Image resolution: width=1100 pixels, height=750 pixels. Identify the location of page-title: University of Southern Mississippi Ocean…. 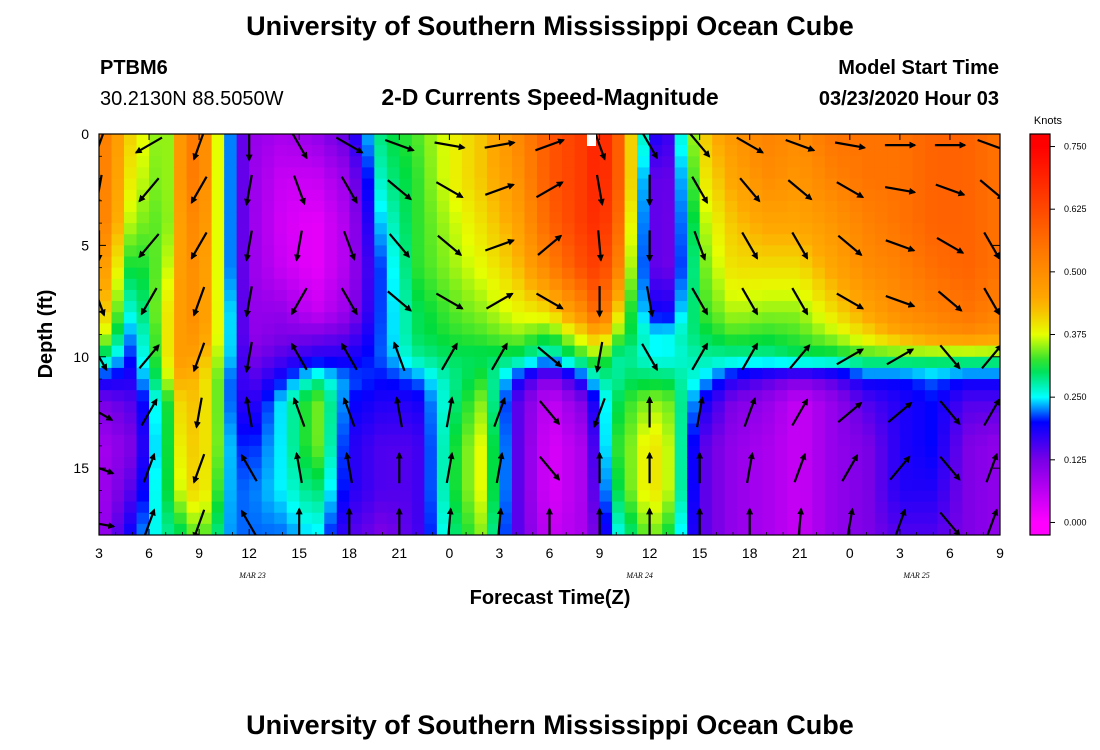
(550, 26).